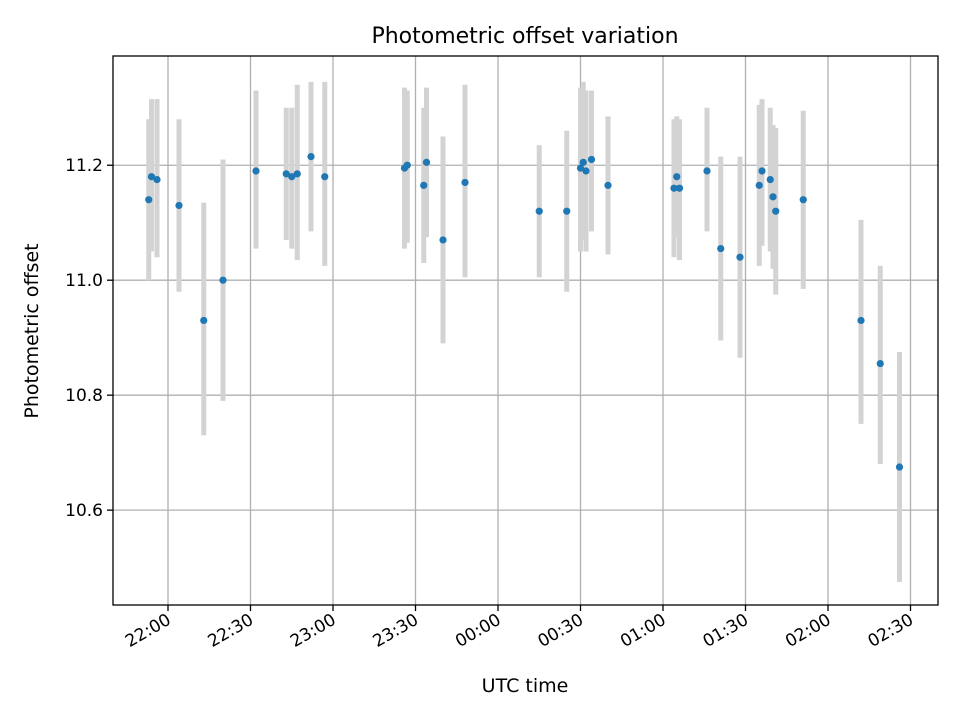 This screenshot has height=720, width=960. I want to click on y-axis-label: Photometric offset, so click(32, 330).